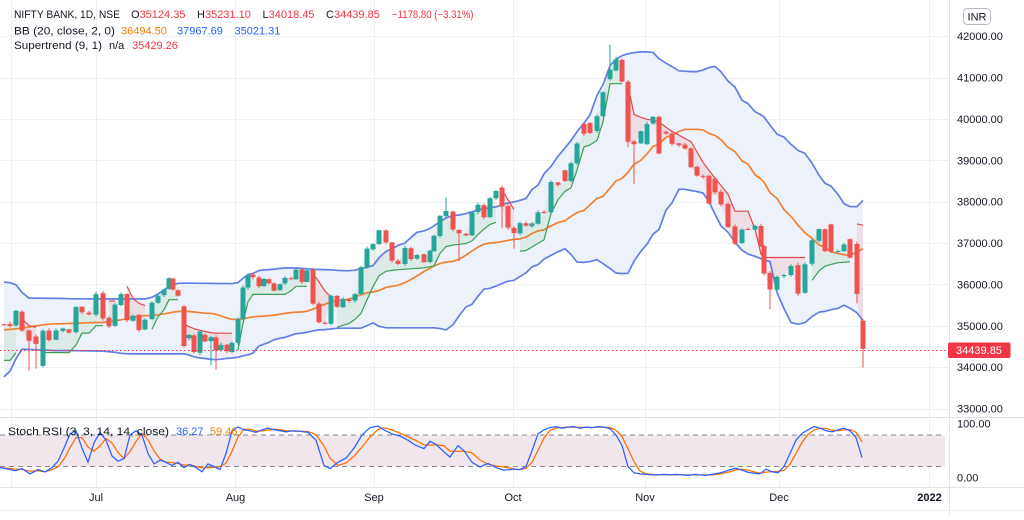 The width and height of the screenshot is (1024, 520). I want to click on svg-text: 38000.00, so click(980, 203).